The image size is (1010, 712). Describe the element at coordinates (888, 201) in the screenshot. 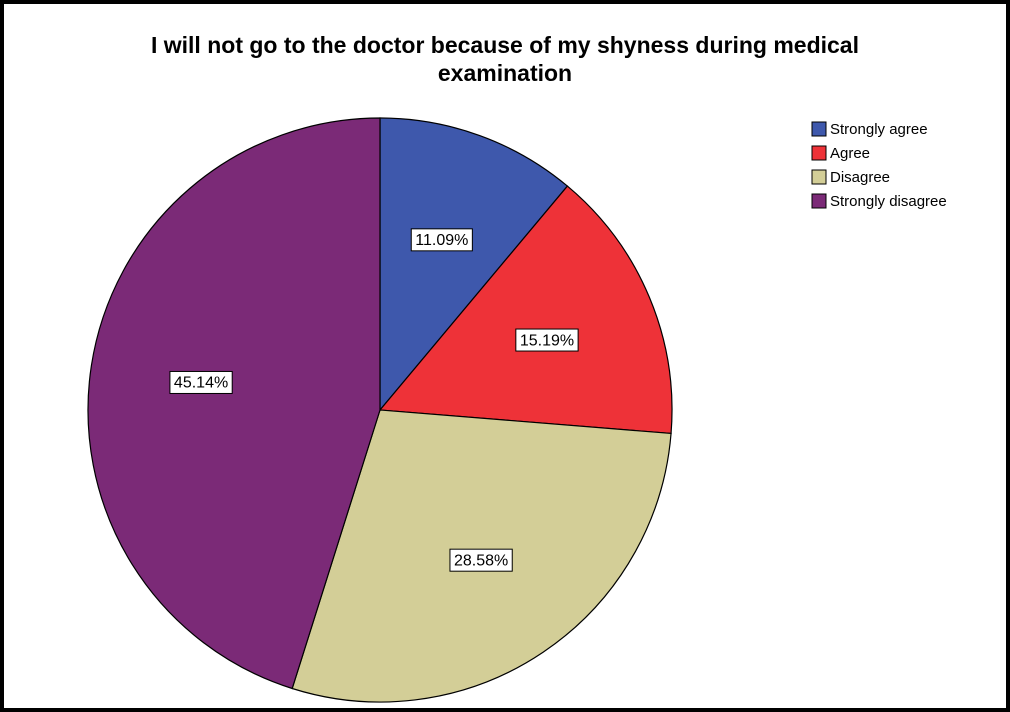

I see `legend-label: Strongly disagree` at that location.